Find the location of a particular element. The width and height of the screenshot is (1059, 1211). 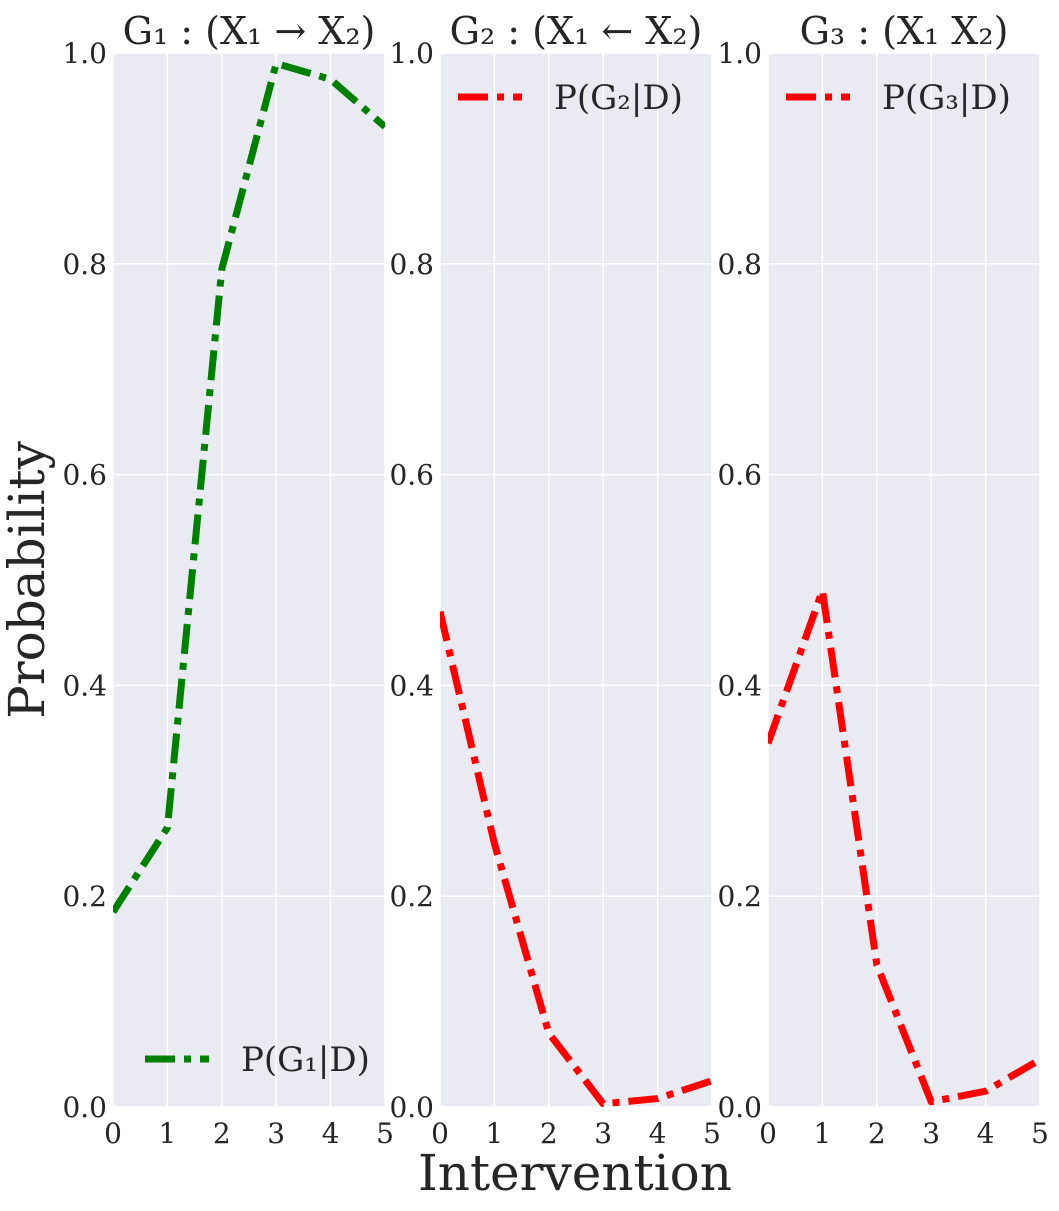

y-axis-label: Probability is located at coordinates (28, 579).